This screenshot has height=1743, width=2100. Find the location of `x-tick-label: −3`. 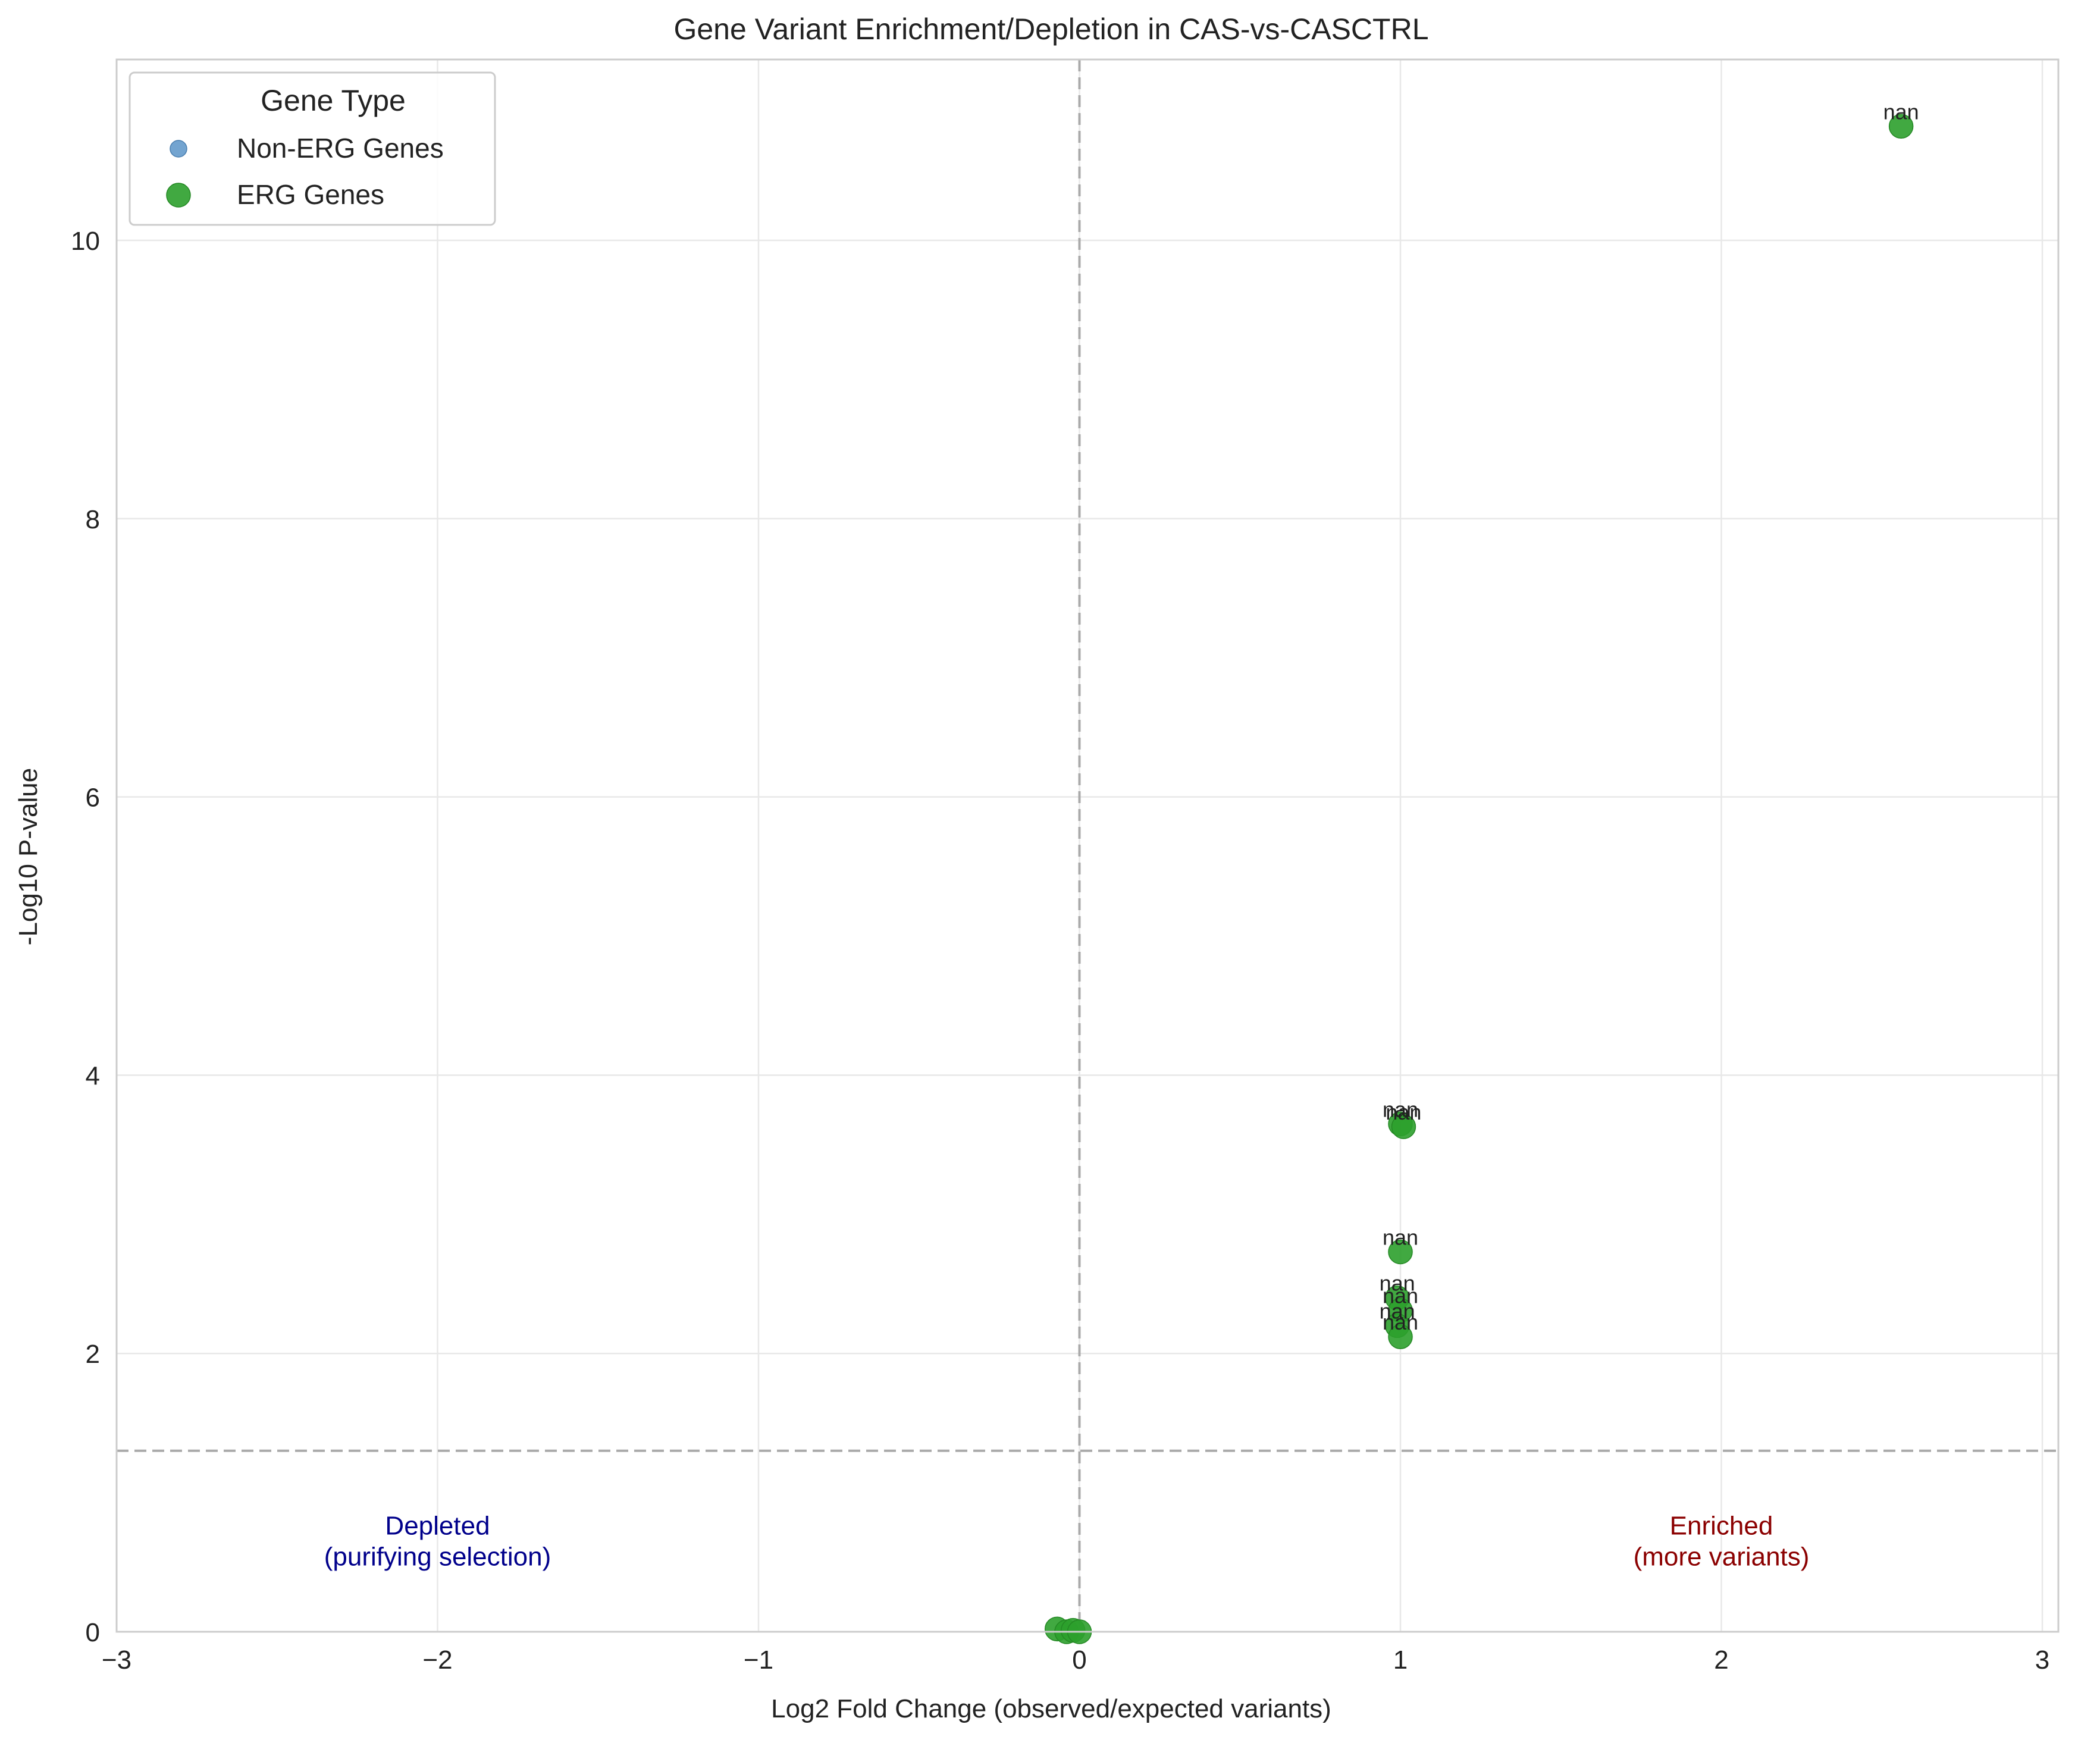

x-tick-label: −3 is located at coordinates (116, 1660).